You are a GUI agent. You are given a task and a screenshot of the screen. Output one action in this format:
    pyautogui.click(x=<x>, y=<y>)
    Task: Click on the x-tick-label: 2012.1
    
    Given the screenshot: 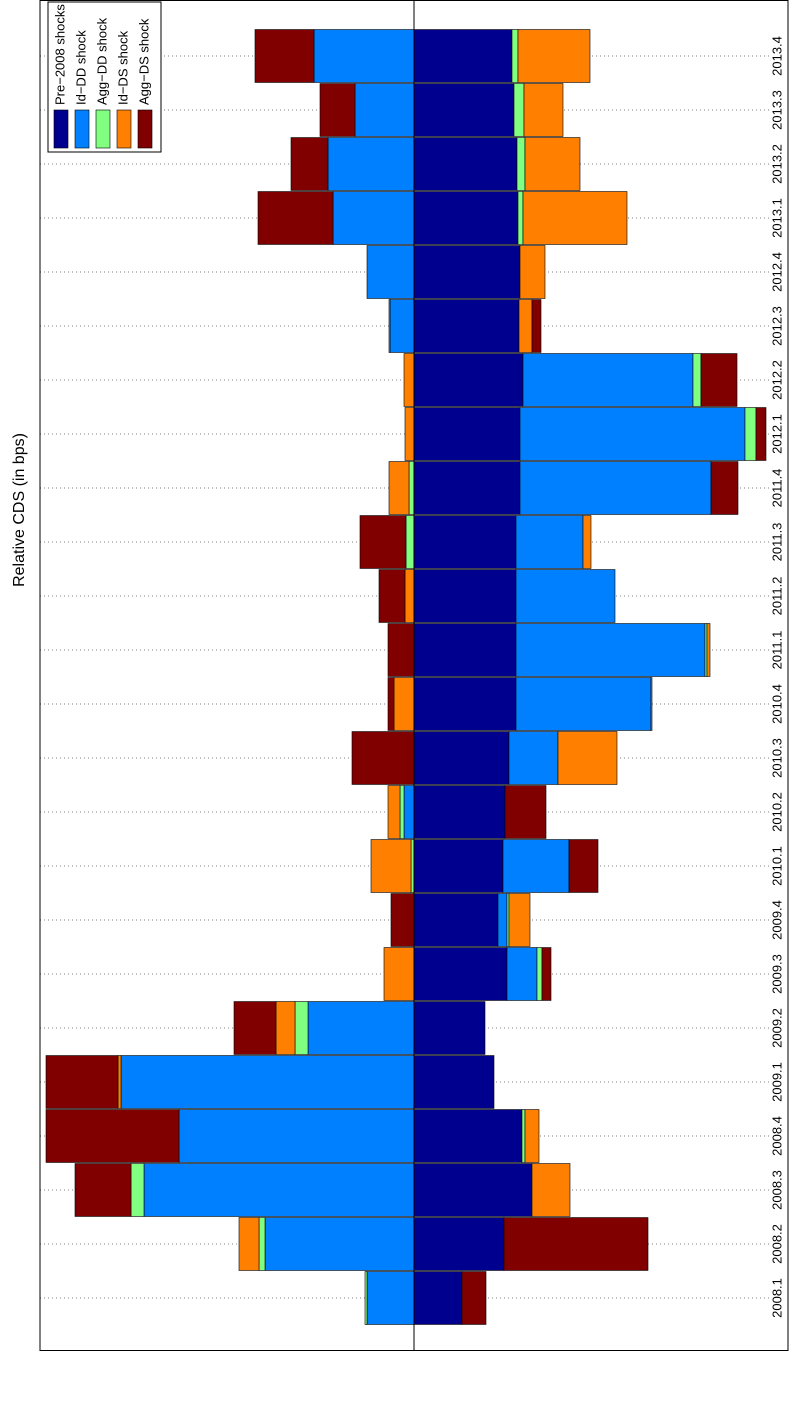 What is the action you would take?
    pyautogui.click(x=776, y=434)
    